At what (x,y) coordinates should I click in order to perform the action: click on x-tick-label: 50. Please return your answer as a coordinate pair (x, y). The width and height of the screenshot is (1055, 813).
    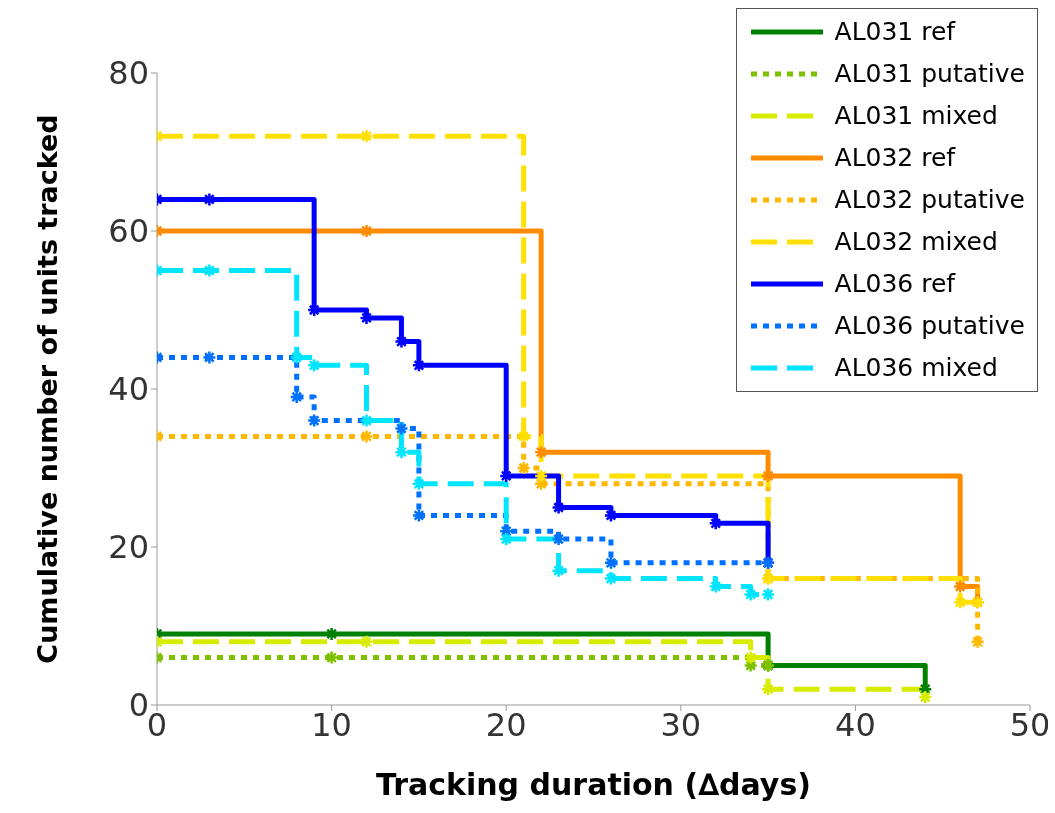
    Looking at the image, I should click on (1030, 724).